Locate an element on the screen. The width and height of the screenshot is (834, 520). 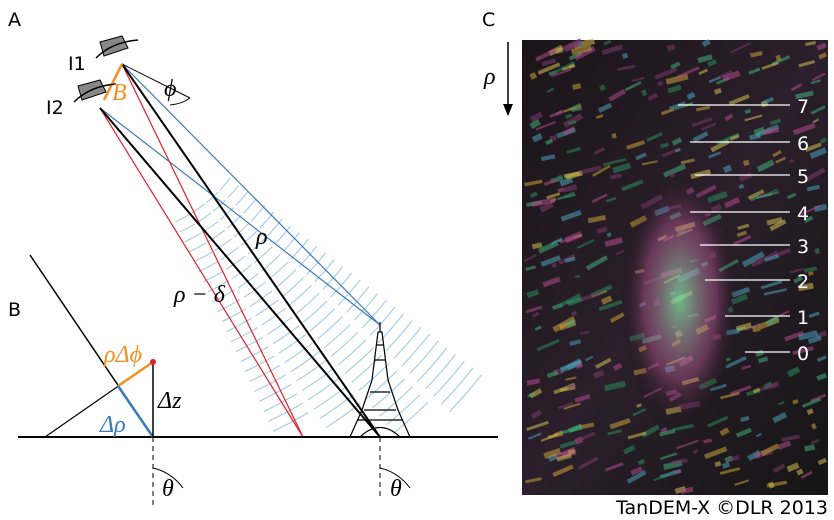
range-label: ρ is located at coordinates (261, 237).